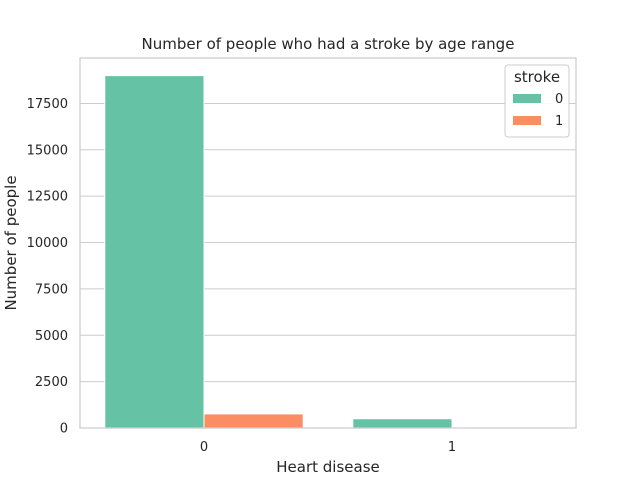 Image resolution: width=640 pixels, height=480 pixels. What do you see at coordinates (51, 336) in the screenshot?
I see `y-tick-label: 5000` at bounding box center [51, 336].